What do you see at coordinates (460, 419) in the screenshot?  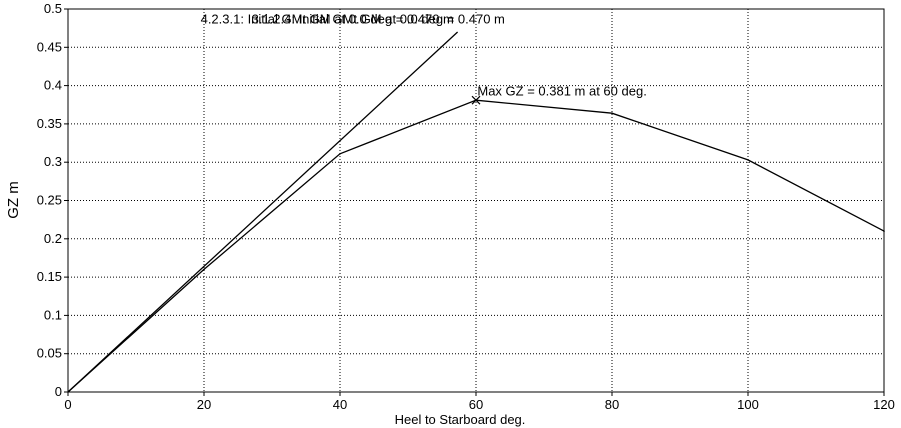 I see `x-axis-label: Heel to Starboard deg.` at bounding box center [460, 419].